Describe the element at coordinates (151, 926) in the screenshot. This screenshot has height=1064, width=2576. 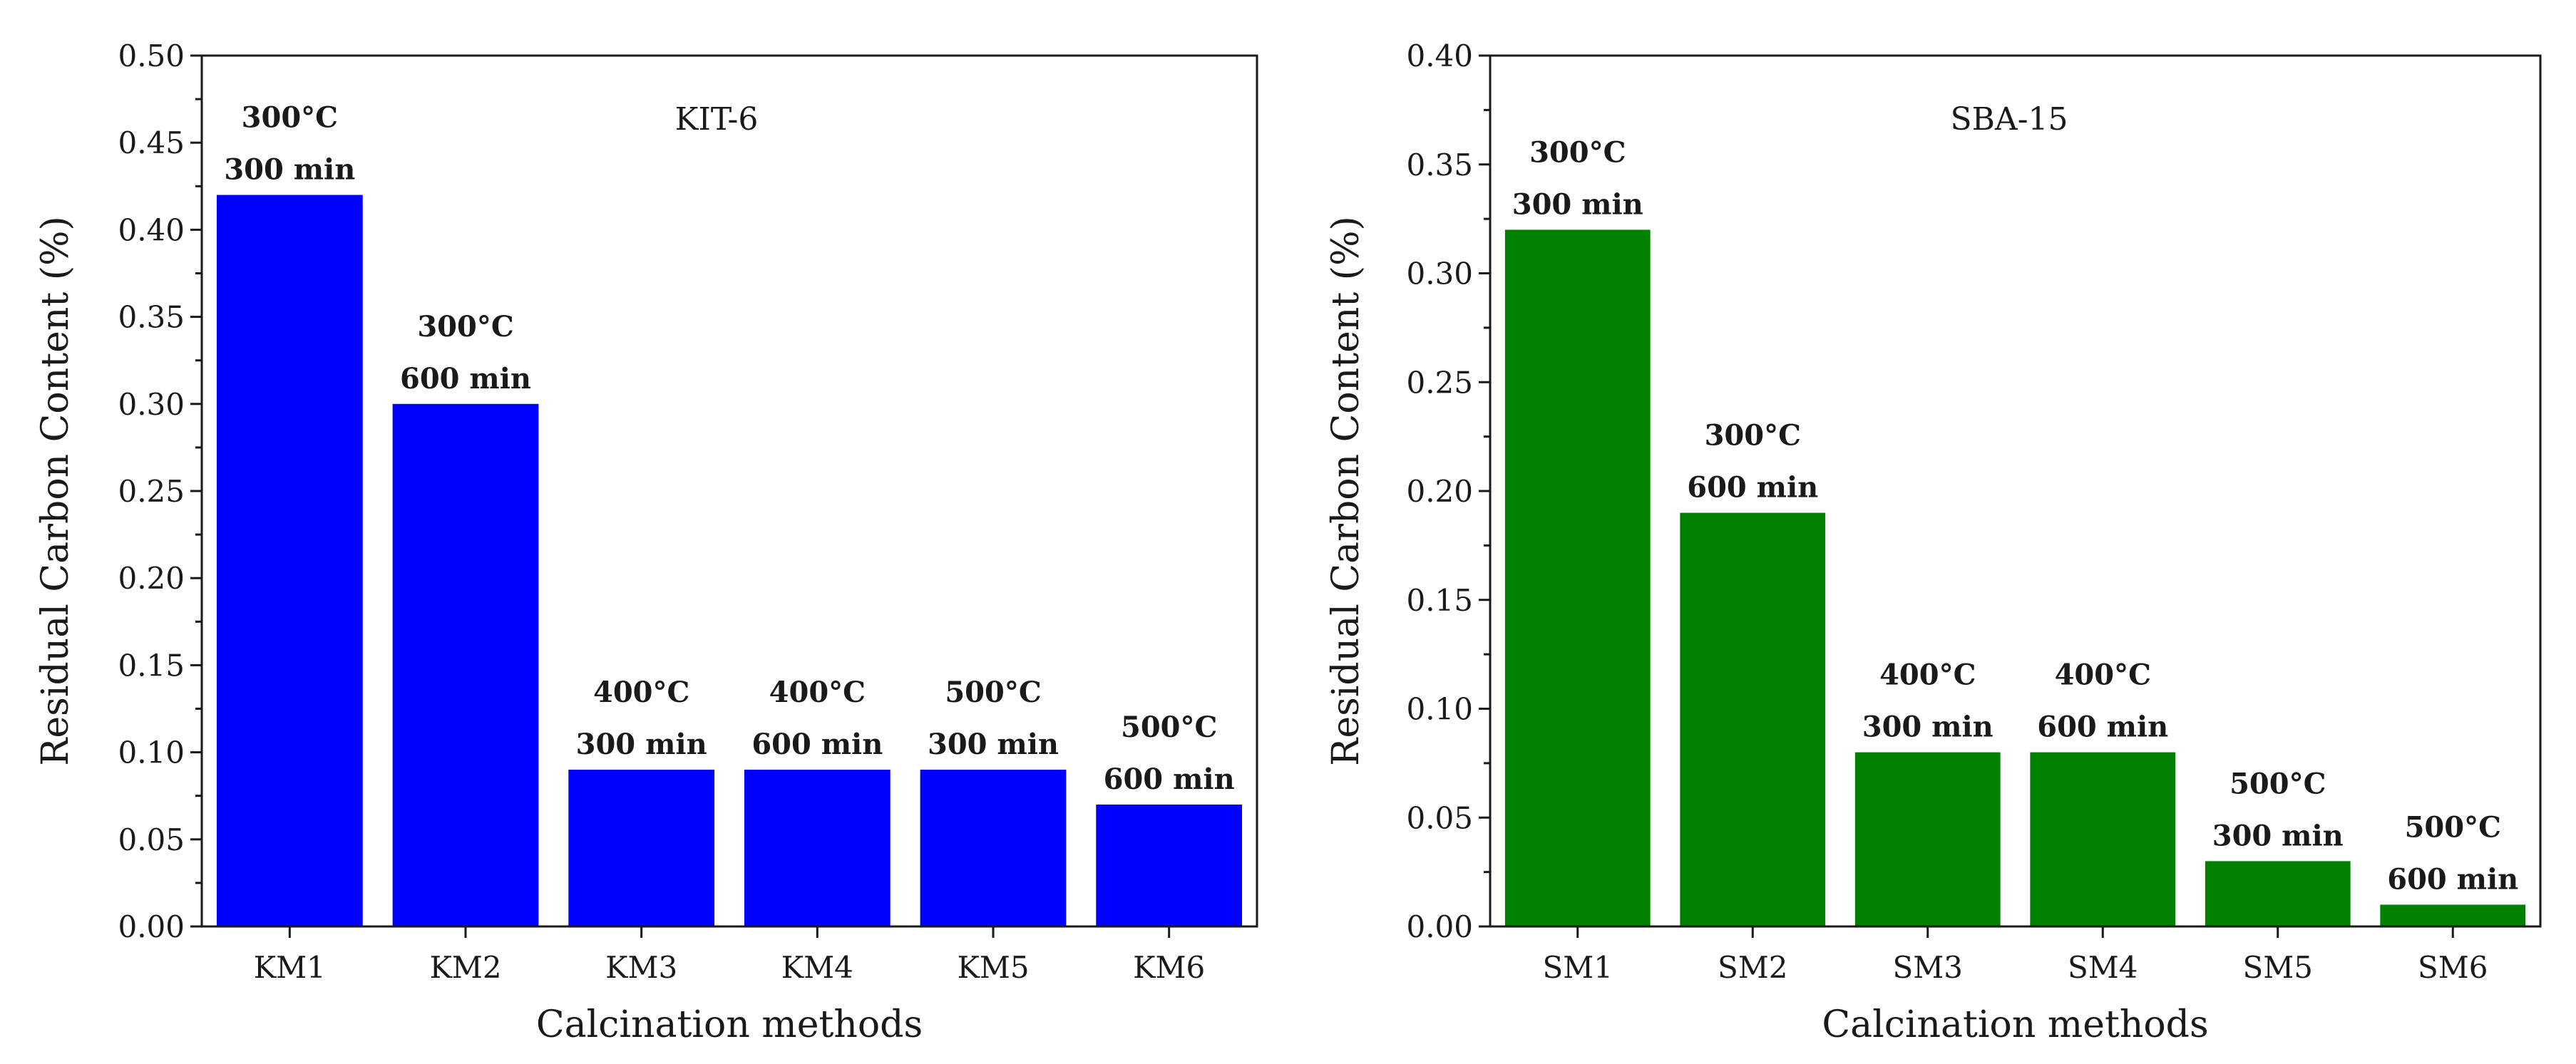
I see `kit6-y-tick-label: 0.00` at that location.